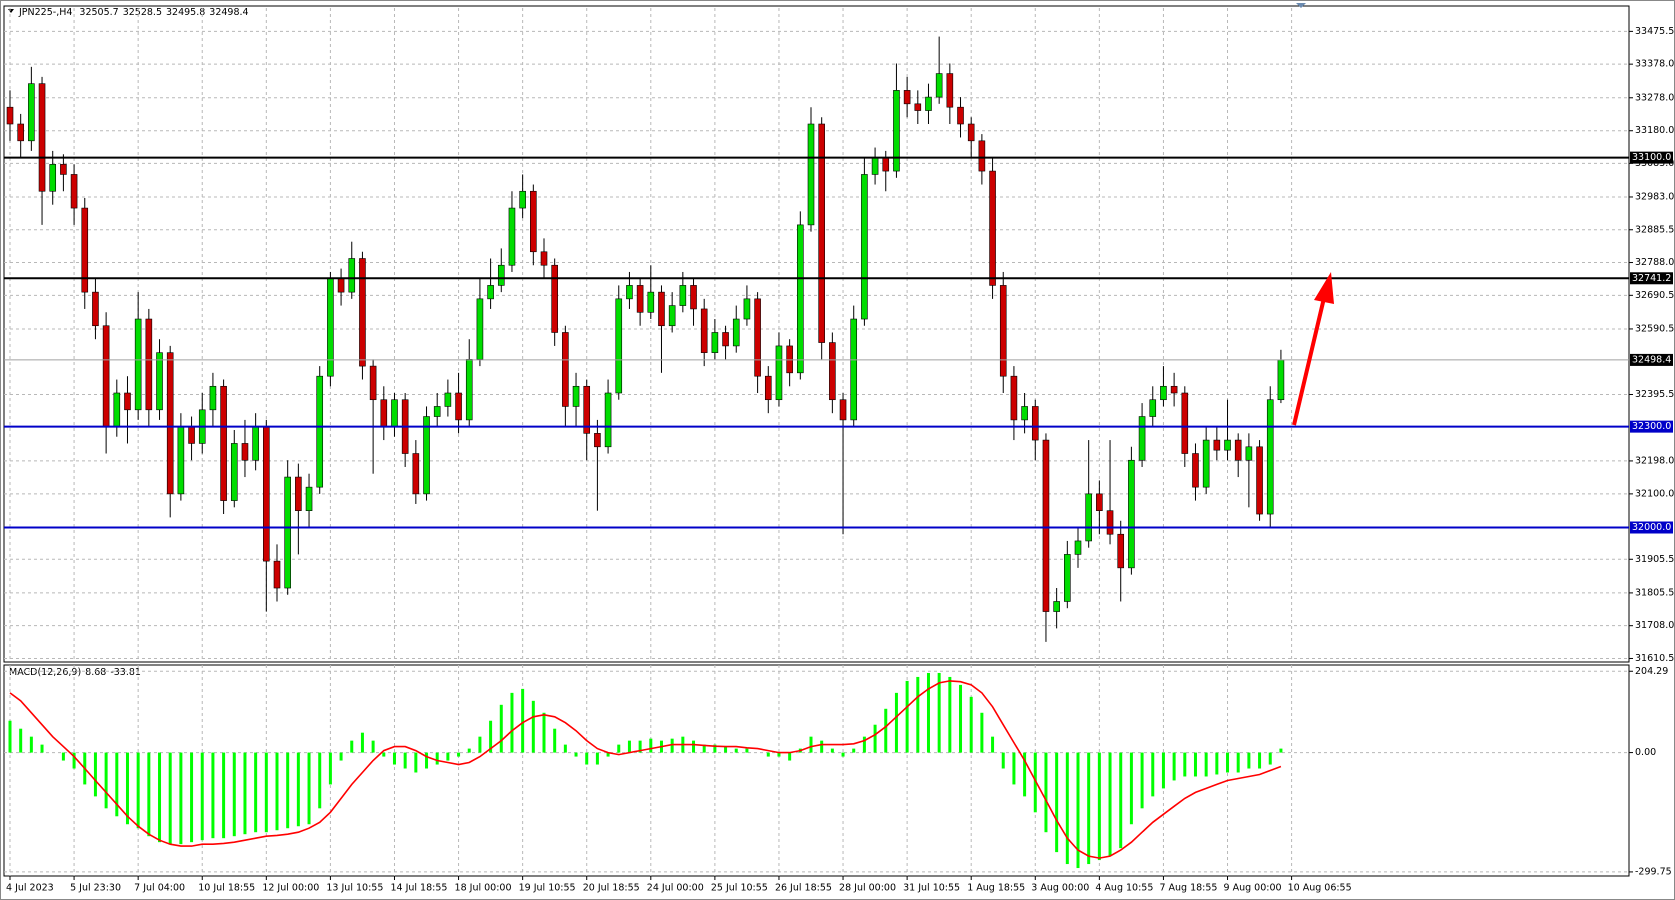  I want to click on open-value: 32505.7, so click(98, 12).